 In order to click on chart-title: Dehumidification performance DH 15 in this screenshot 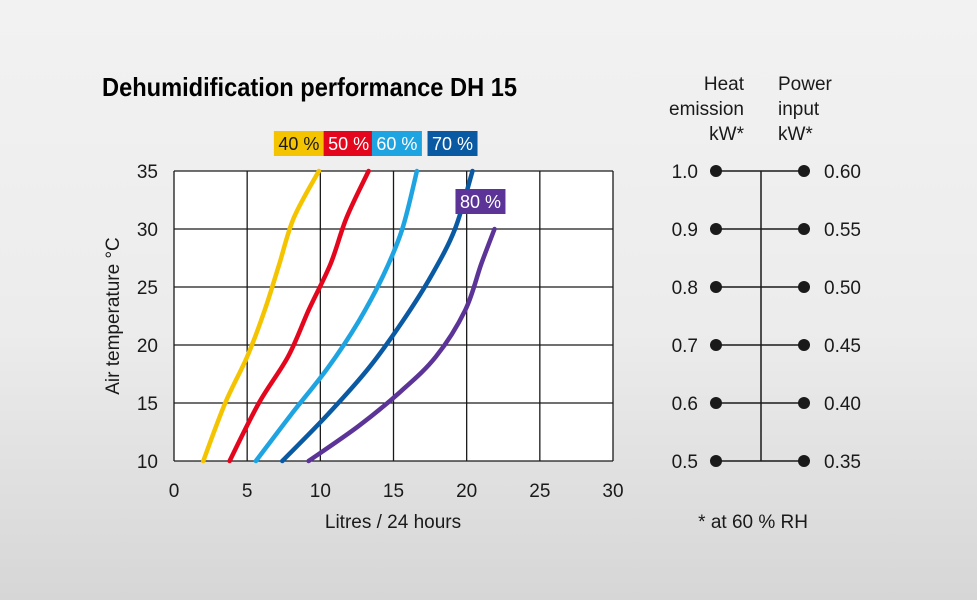, I will do `click(309, 87)`.